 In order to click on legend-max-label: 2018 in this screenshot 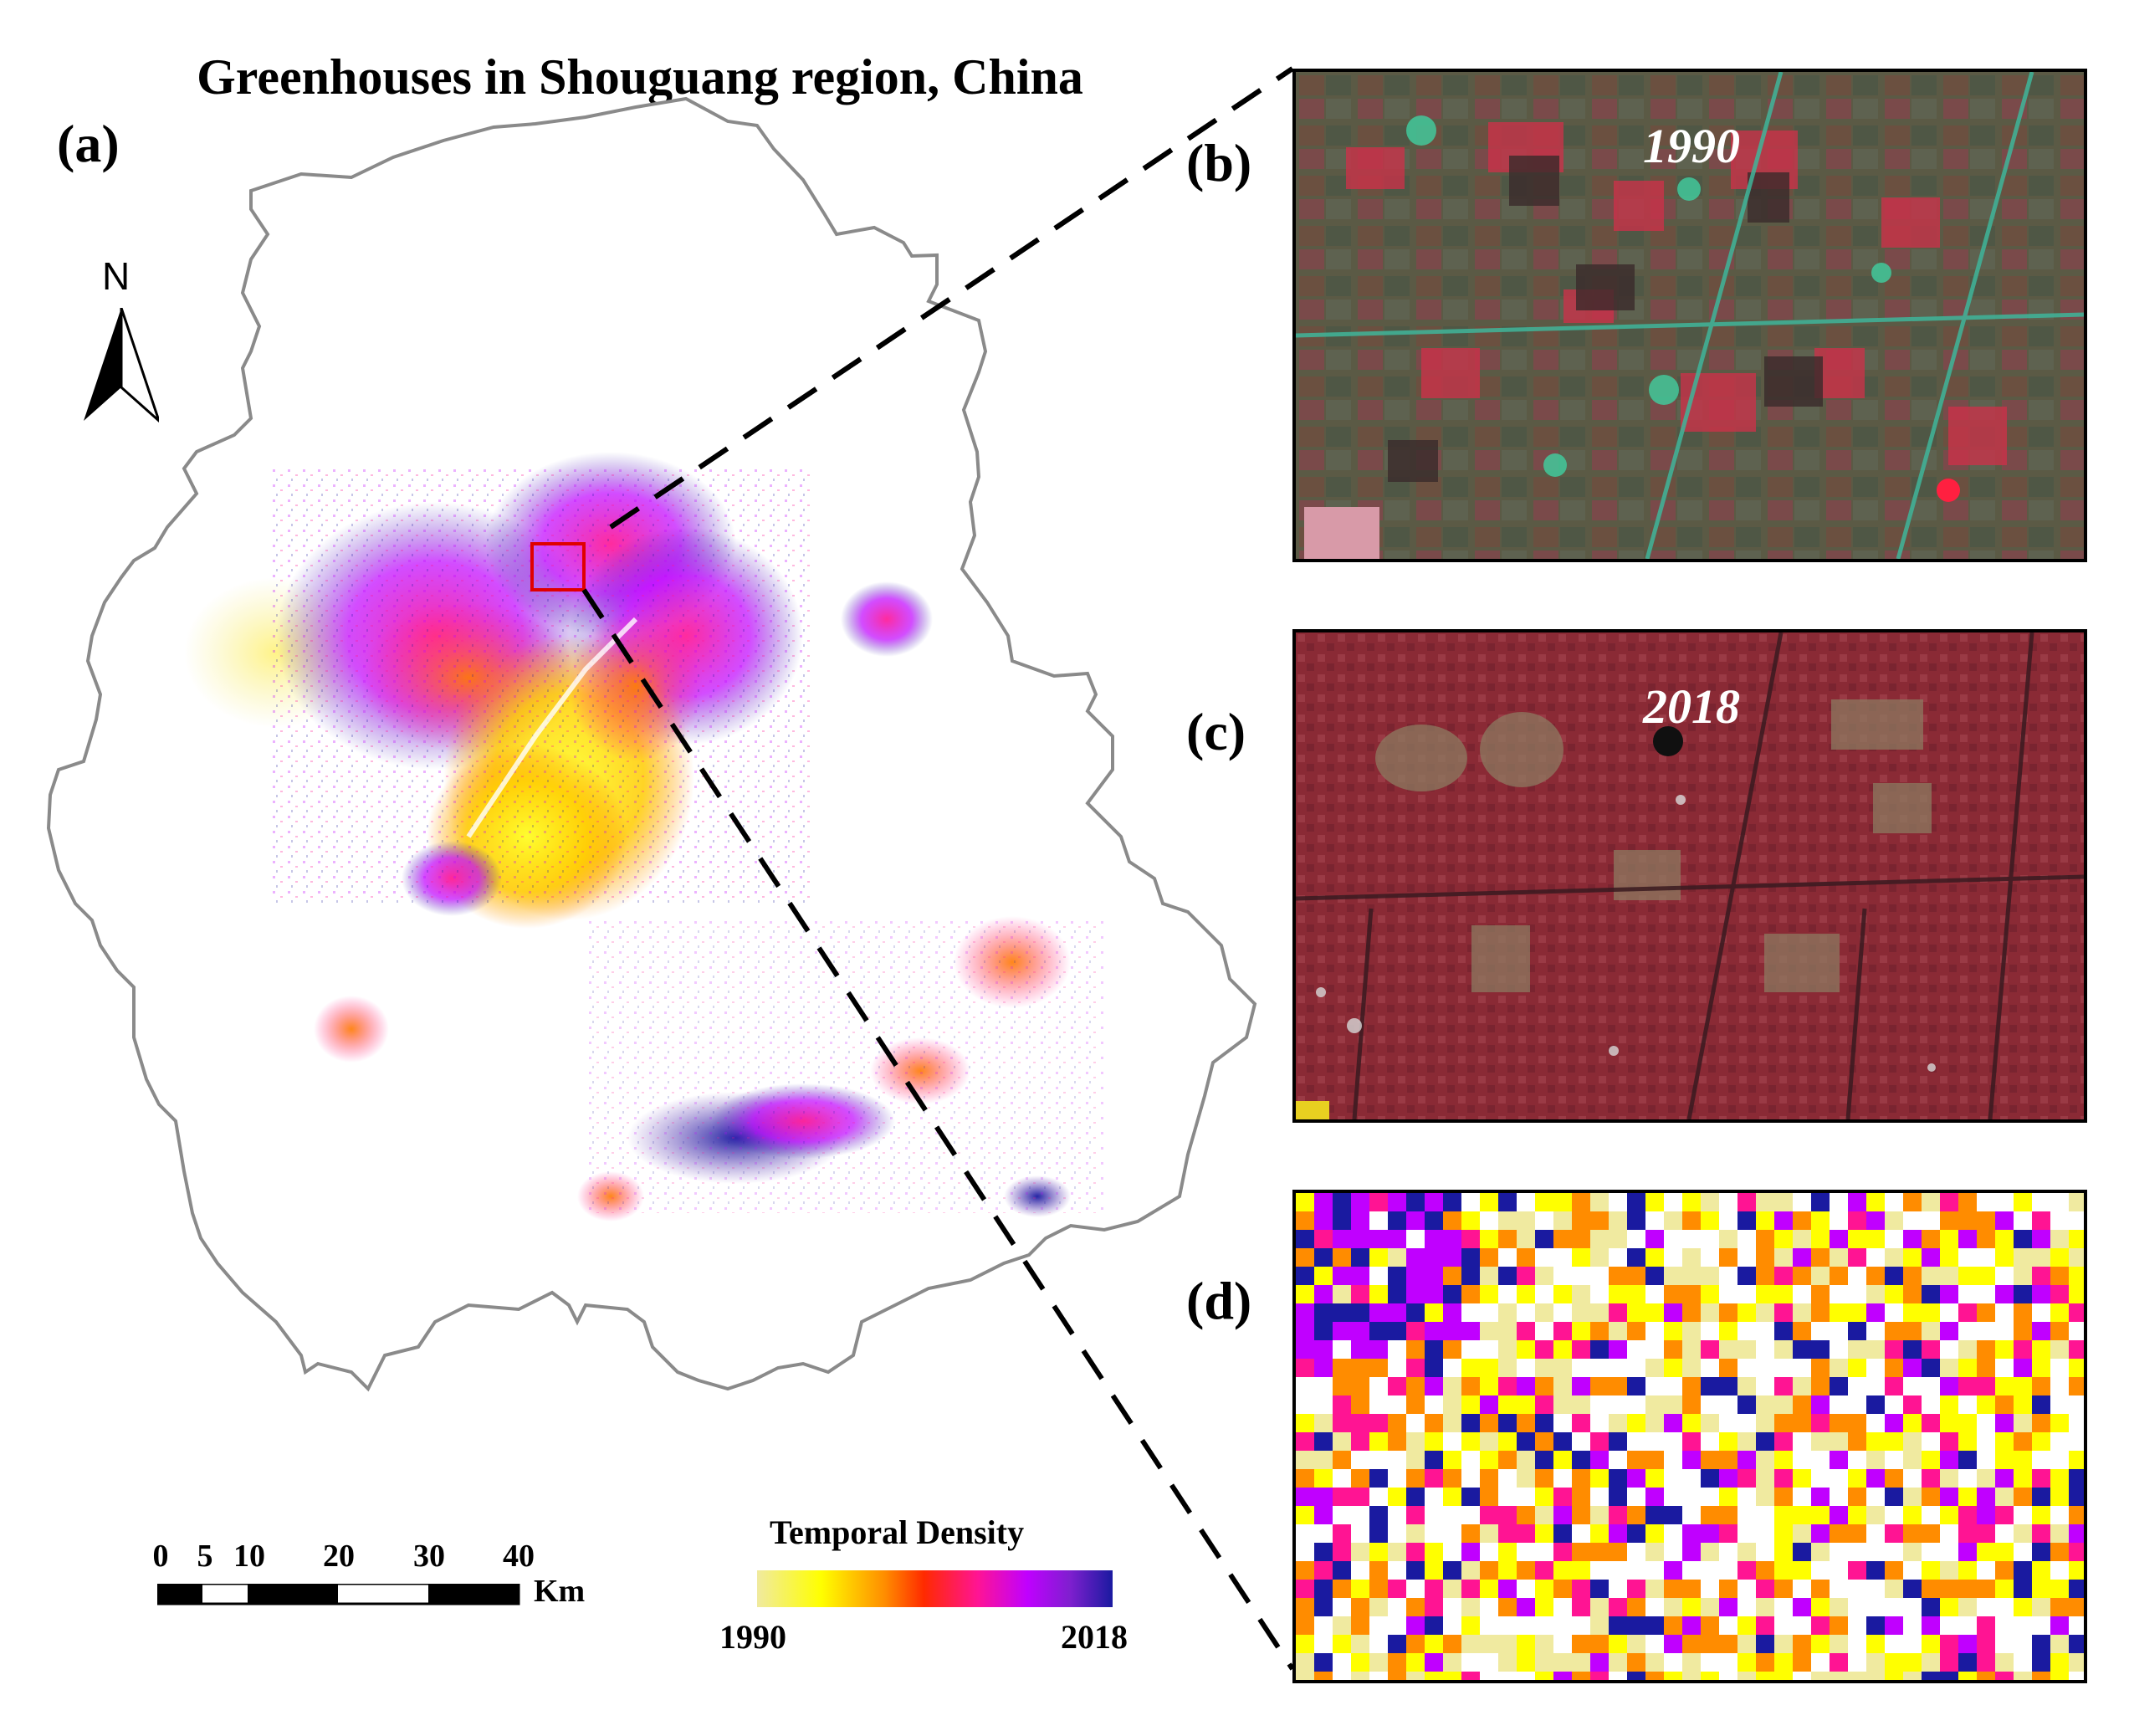, I will do `click(1094, 1637)`.